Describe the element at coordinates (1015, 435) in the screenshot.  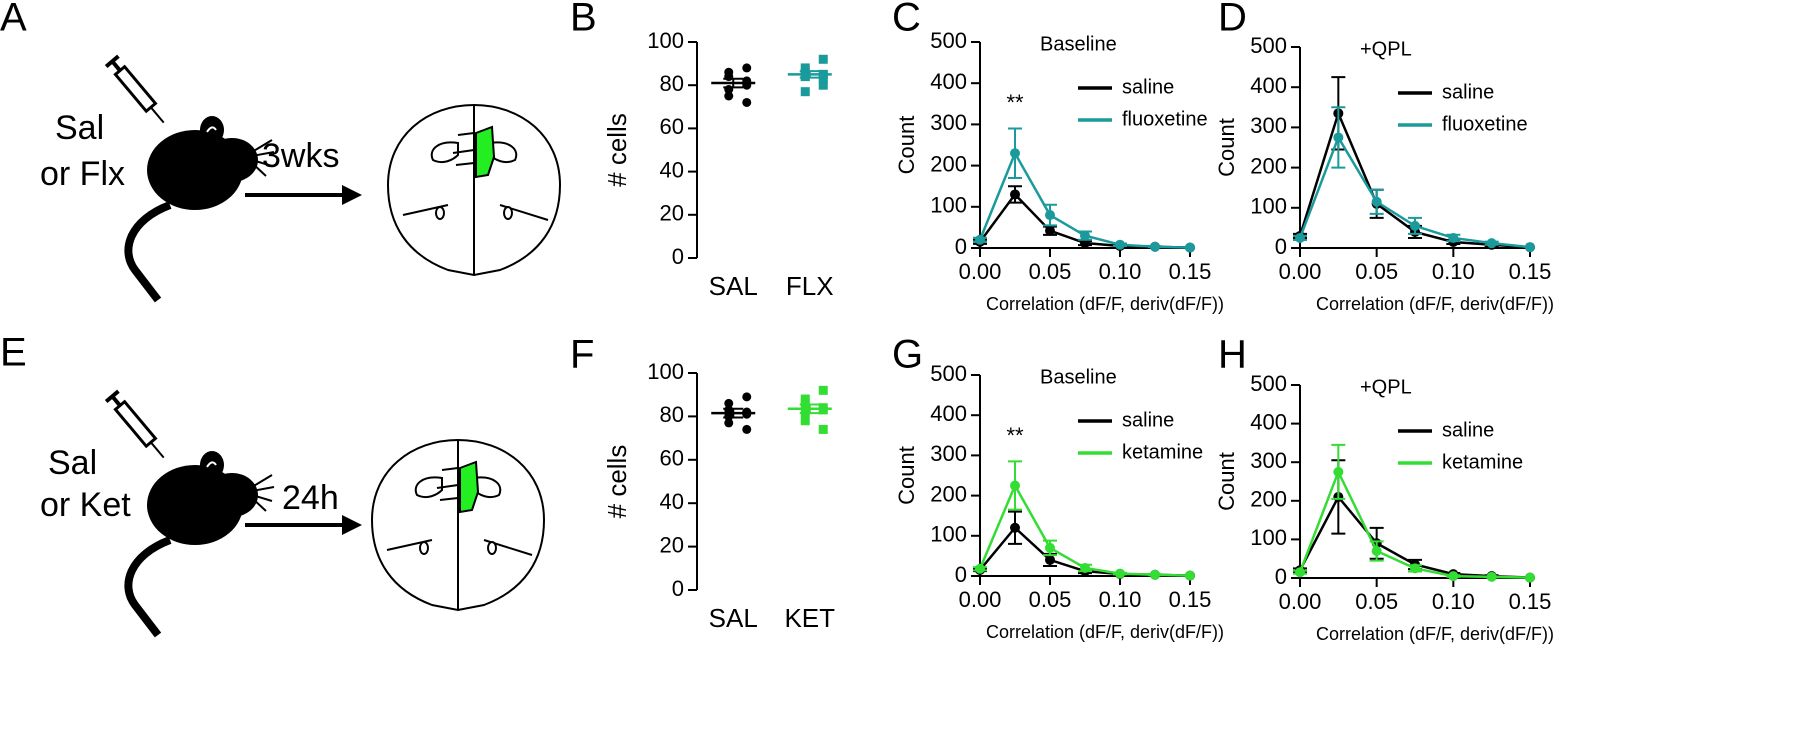
I see `annotation: **` at that location.